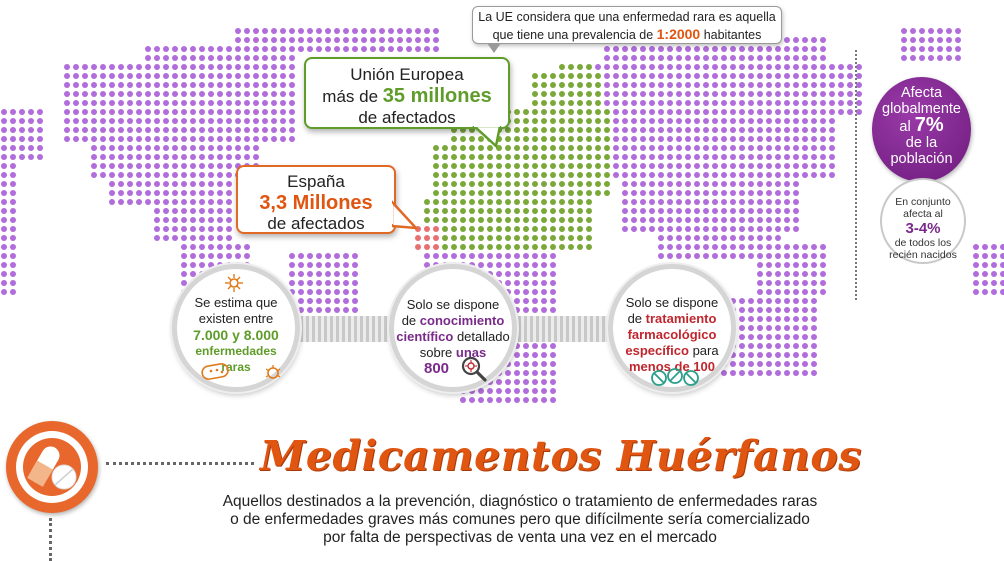  Describe the element at coordinates (215, 371) in the screenshot. I see `bacteria-icon` at that location.